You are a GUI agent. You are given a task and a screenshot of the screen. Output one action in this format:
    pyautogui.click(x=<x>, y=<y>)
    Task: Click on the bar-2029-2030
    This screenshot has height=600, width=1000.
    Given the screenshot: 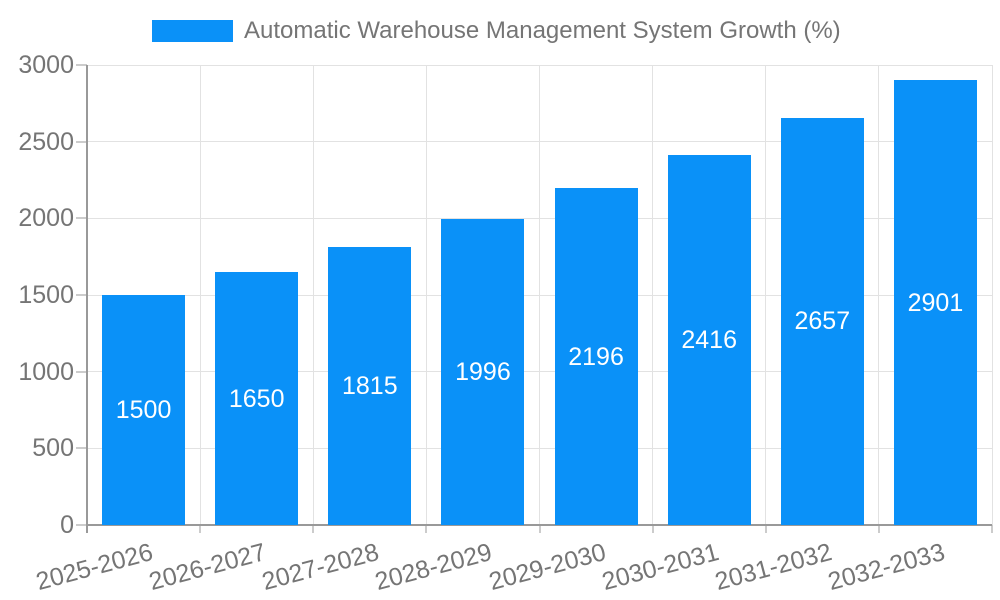 What is the action you would take?
    pyautogui.click(x=596, y=356)
    